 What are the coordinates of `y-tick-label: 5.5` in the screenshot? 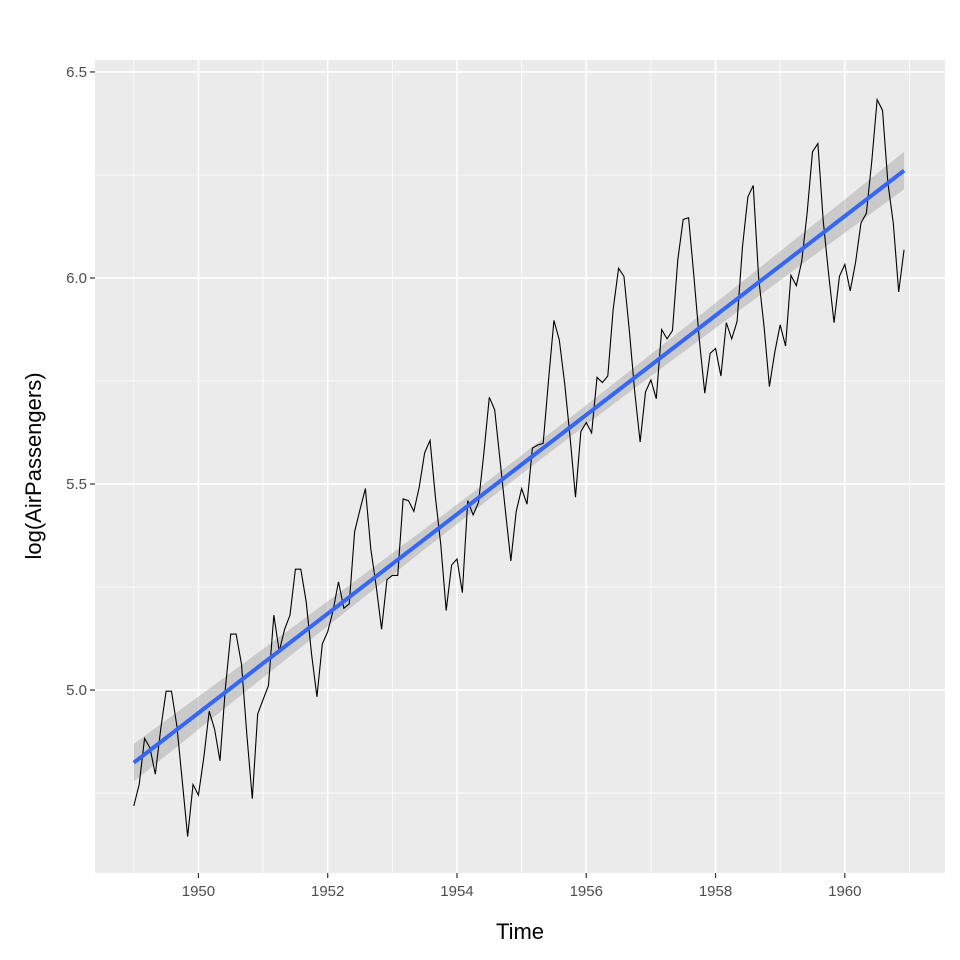 It's located at (76, 484).